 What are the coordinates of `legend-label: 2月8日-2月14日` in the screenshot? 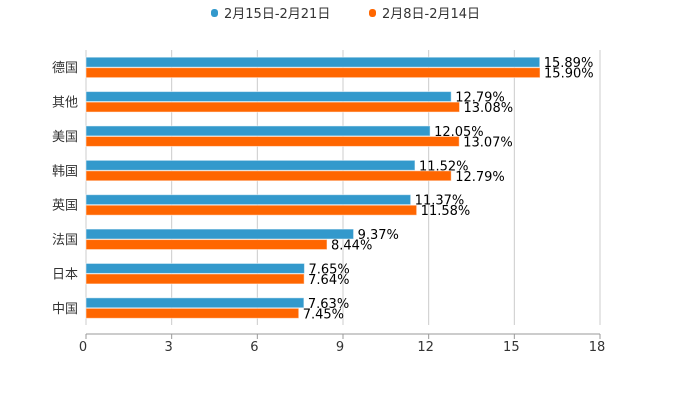 It's located at (431, 14).